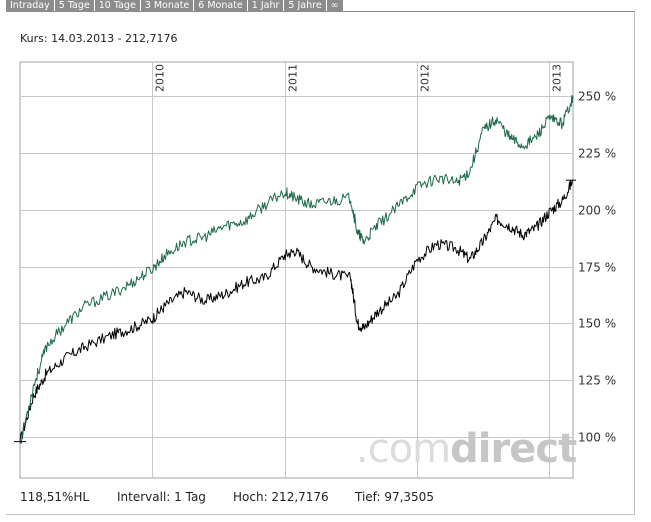 Image resolution: width=651 pixels, height=522 pixels. What do you see at coordinates (221, 5) in the screenshot?
I see `tab-6-monate: 6 Monate` at bounding box center [221, 5].